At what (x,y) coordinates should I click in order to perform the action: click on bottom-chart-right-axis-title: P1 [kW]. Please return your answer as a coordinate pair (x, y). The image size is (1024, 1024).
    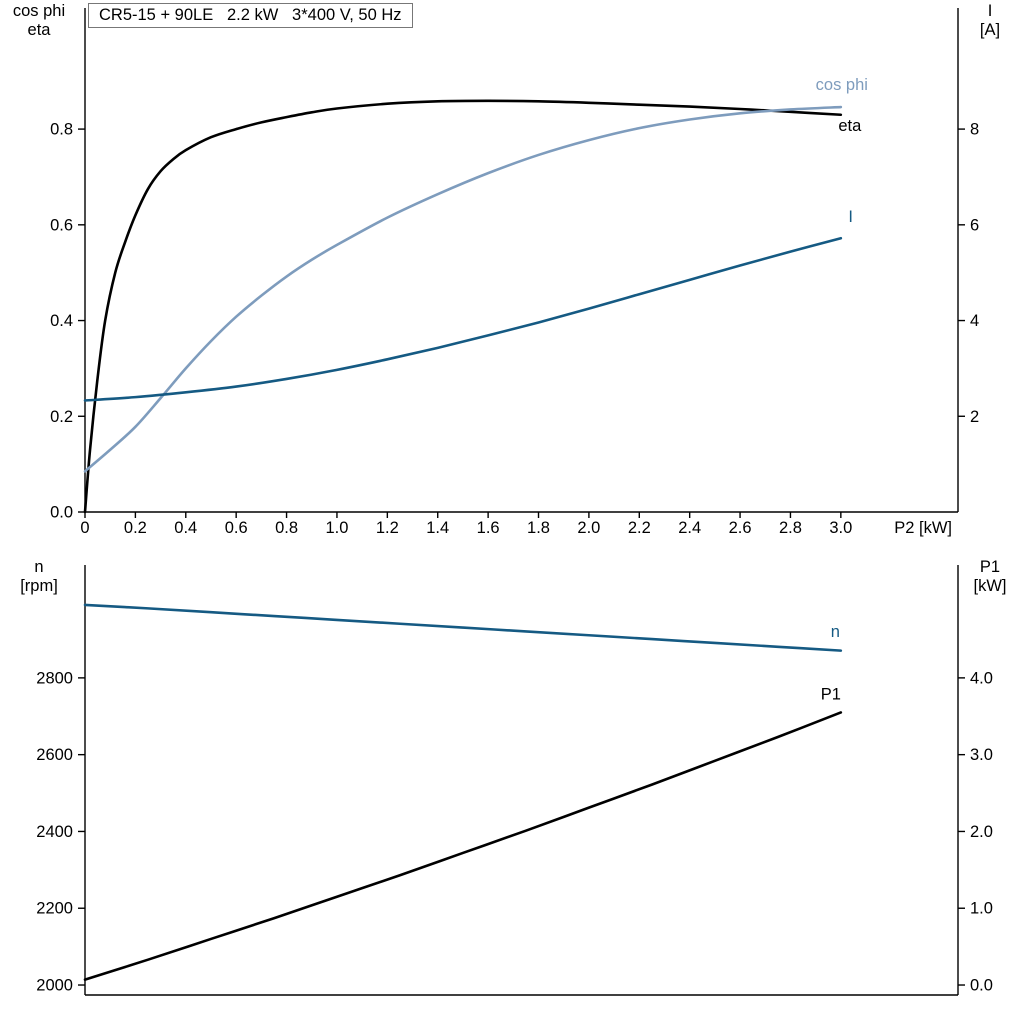
    Looking at the image, I should click on (990, 577).